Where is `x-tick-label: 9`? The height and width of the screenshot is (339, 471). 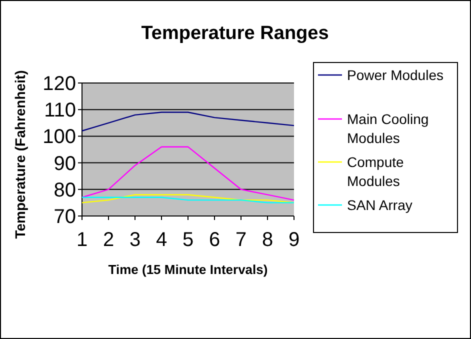 x-tick-label: 9 is located at coordinates (294, 240).